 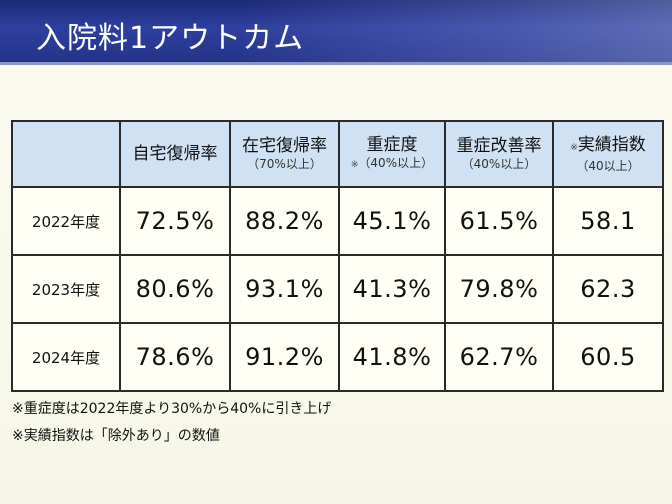 I want to click on header-label: 在宅復帰率, so click(x=284, y=146).